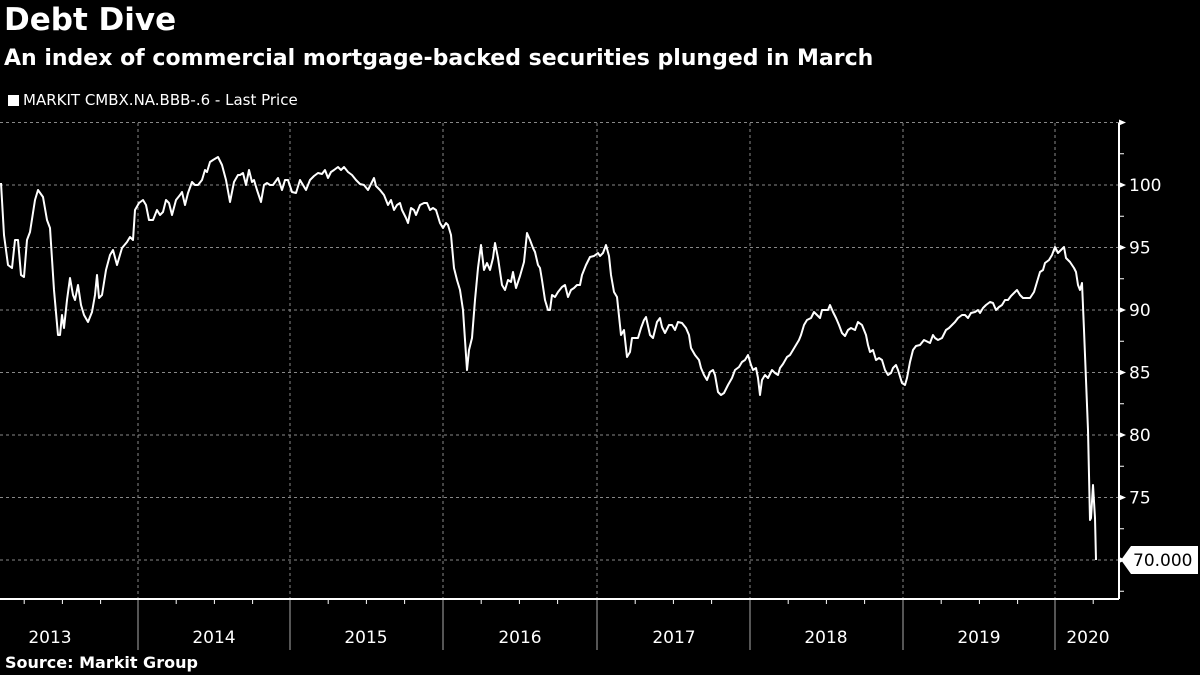 The image size is (1200, 675). I want to click on last-value-label: 70.000, so click(1162, 561).